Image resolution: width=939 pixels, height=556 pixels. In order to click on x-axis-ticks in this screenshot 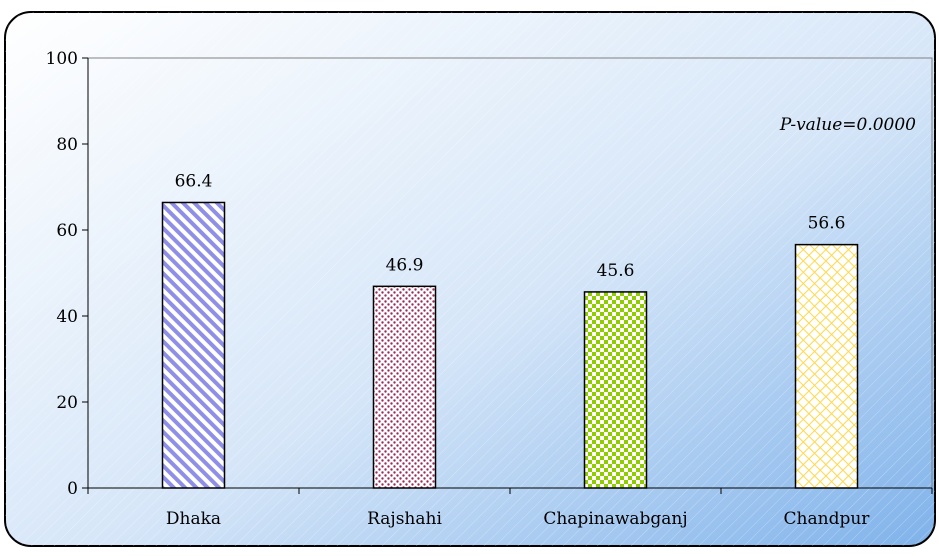, I will do `click(510, 491)`.